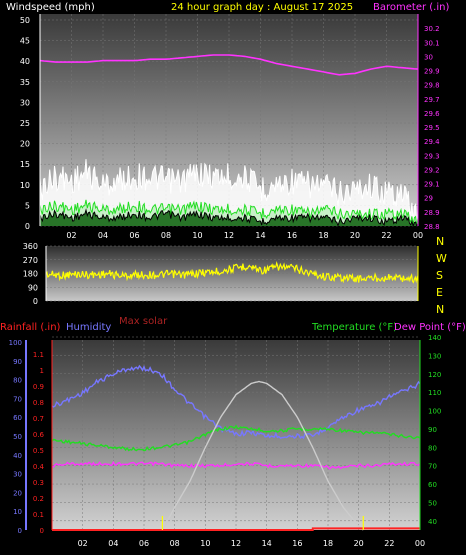  What do you see at coordinates (229, 218) in the screenshot?
I see `wind-black-line` at bounding box center [229, 218].